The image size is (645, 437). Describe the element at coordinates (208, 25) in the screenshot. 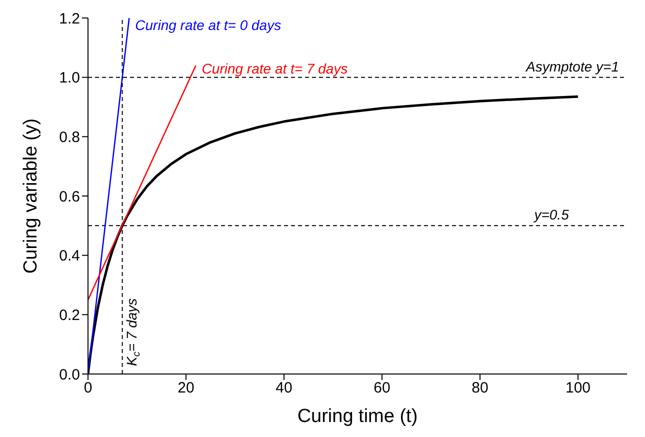

I see `series-label: Curing rate at t= 0 days` at that location.